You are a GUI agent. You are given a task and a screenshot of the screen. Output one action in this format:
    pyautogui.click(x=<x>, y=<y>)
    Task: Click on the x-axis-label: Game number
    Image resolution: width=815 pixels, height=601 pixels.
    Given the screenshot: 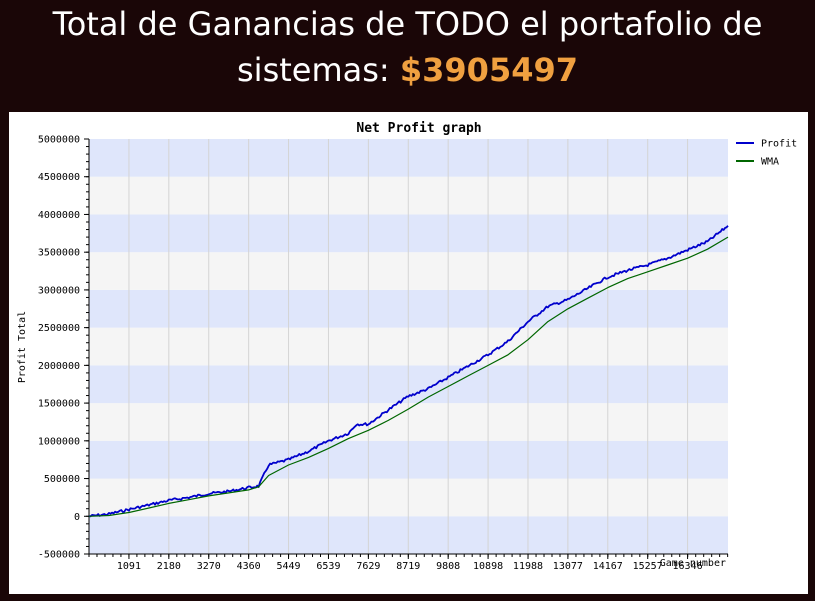 What is the action you would take?
    pyautogui.click(x=693, y=563)
    